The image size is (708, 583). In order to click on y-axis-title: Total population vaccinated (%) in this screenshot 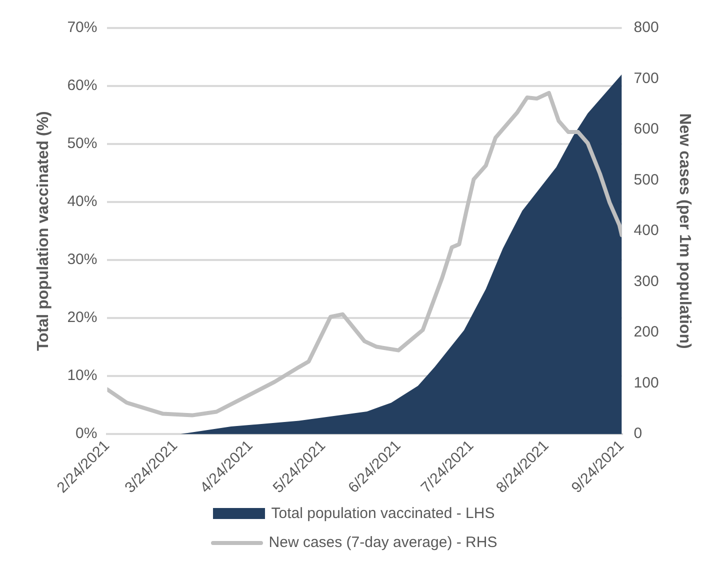, I will do `click(43, 231)`.